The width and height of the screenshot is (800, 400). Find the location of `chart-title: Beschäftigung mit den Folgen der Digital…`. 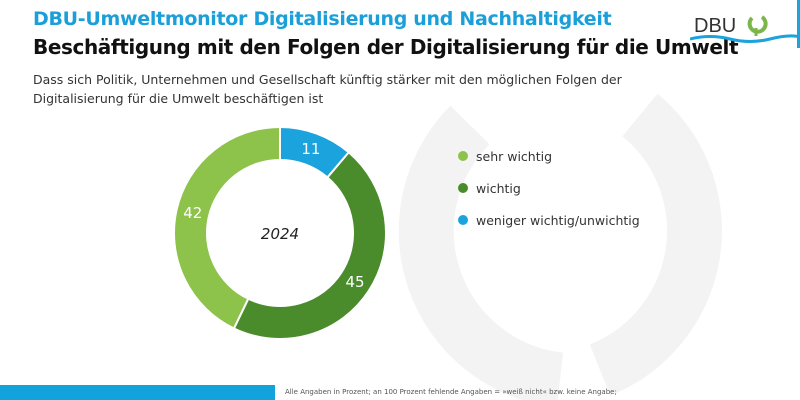

chart-title: Beschäftigung mit den Folgen der Digital… is located at coordinates (386, 47).